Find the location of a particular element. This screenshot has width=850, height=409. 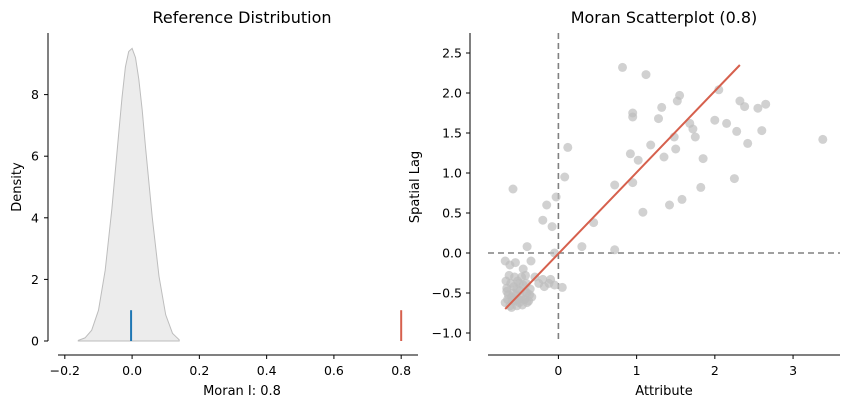

y-tick-label: 0.5 is located at coordinates (452, 213).